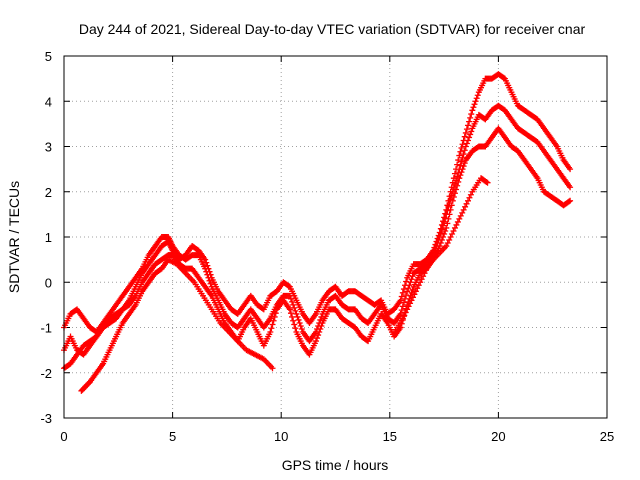 The height and width of the screenshot is (480, 640). I want to click on y-axis-title: SDTVAR / TECUs, so click(14, 237).